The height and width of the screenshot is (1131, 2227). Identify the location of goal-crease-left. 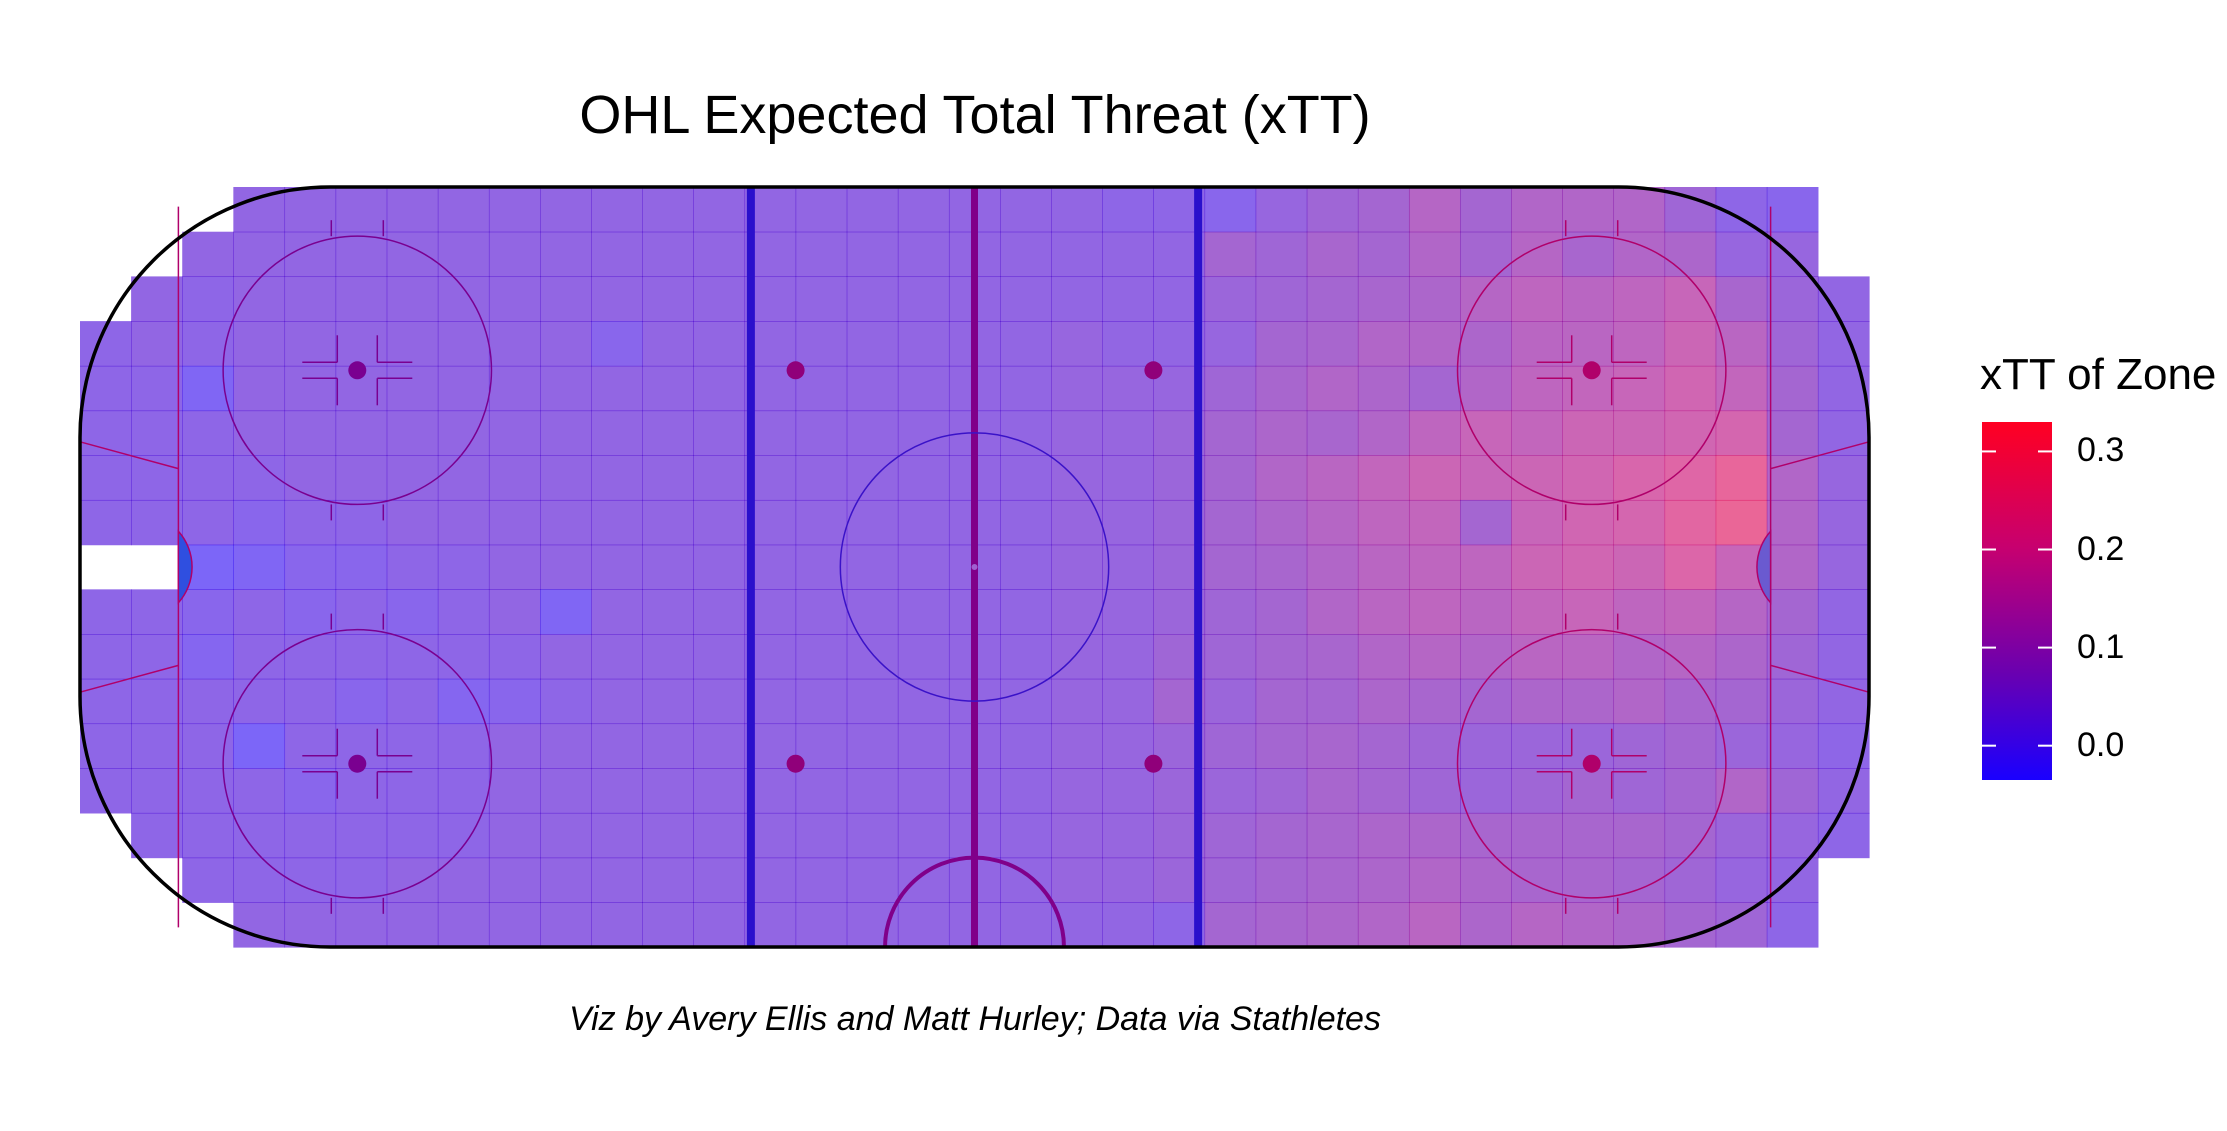
(185, 567).